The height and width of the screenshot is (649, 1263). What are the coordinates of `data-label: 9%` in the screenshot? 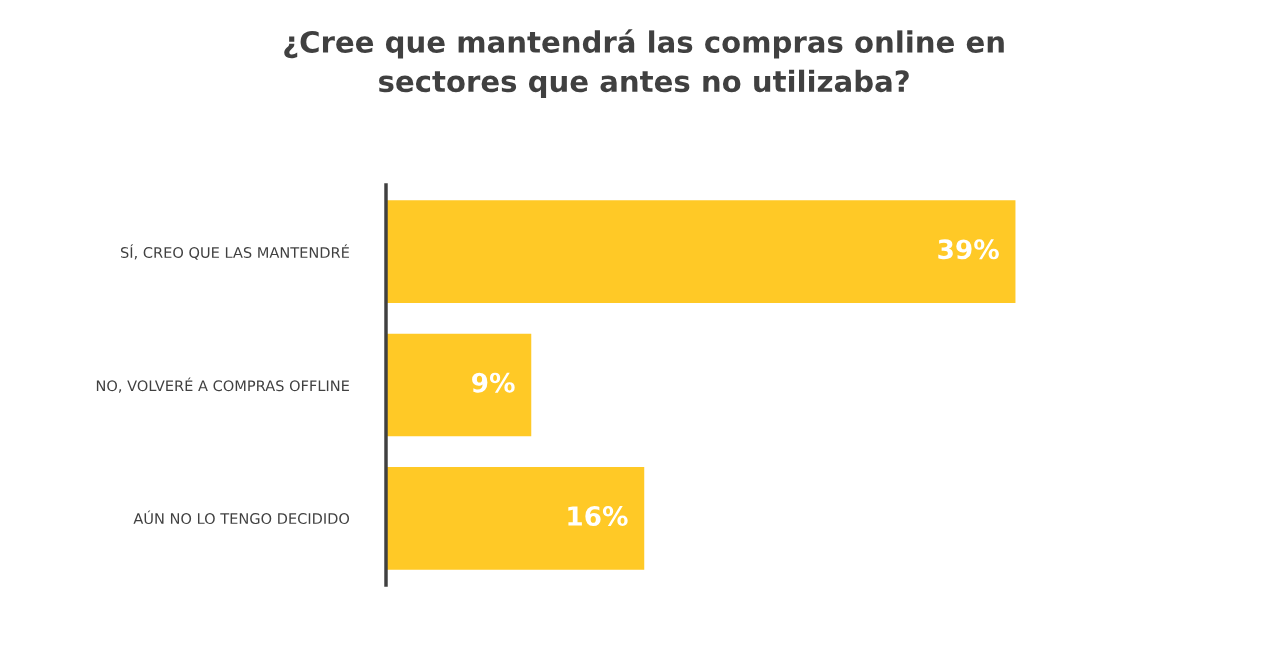 It's located at (493, 382).